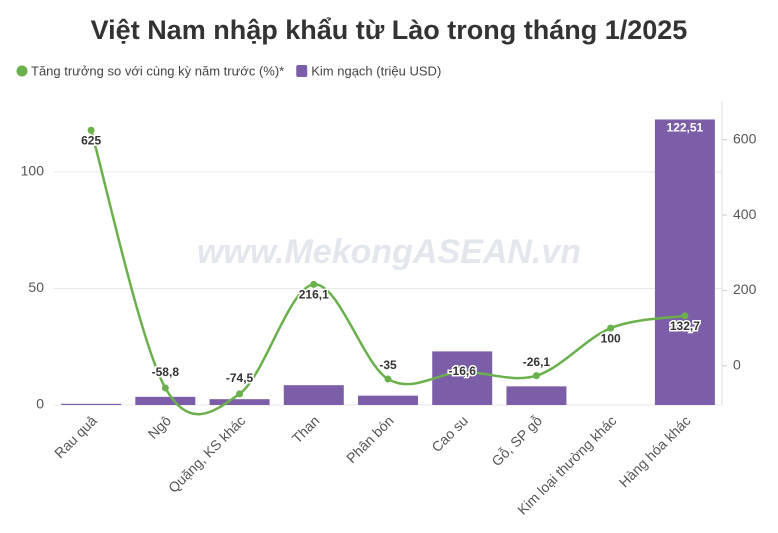 The height and width of the screenshot is (533, 778). I want to click on line-value-label: -16,6, so click(463, 371).